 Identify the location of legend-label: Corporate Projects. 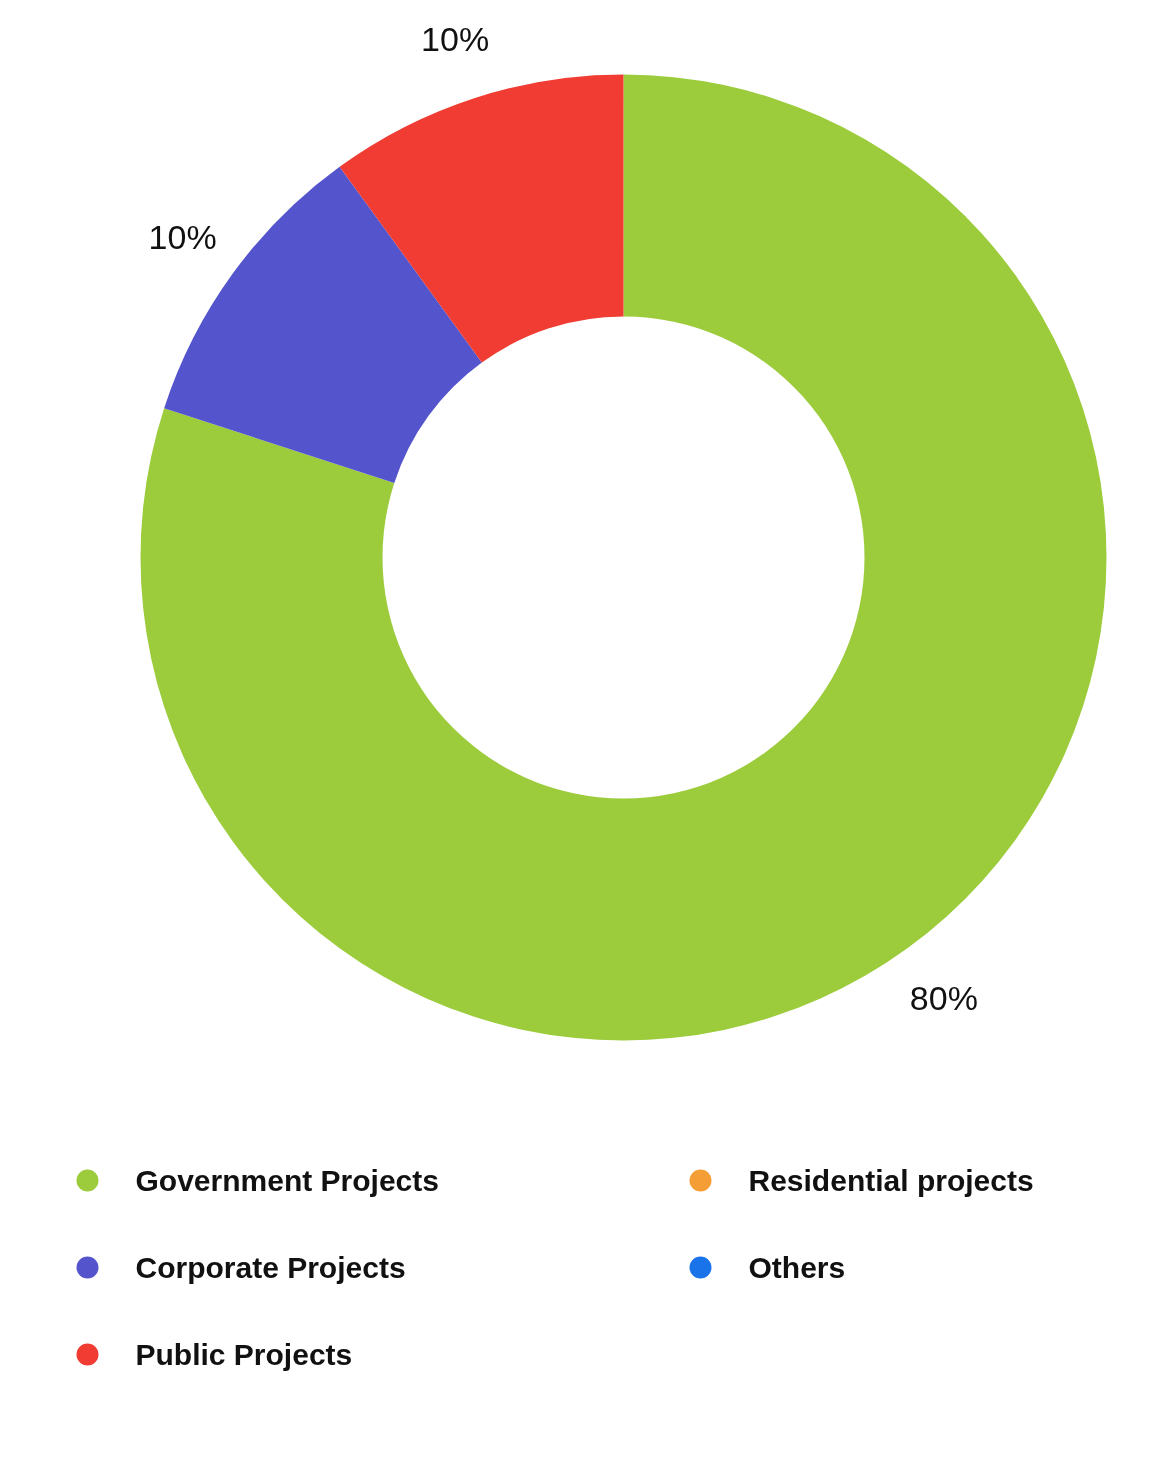
(270, 1267).